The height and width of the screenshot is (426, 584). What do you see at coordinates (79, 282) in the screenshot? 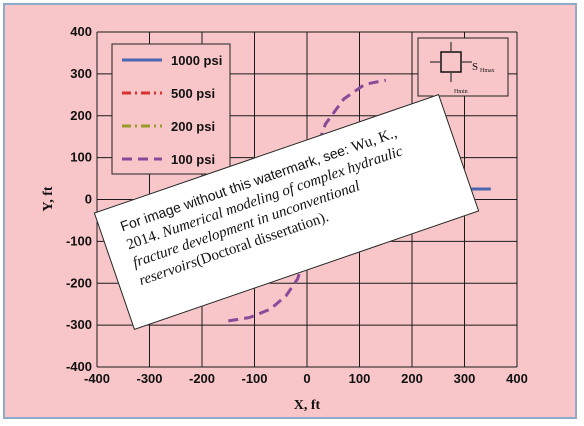
I see `y-tick-label: -200` at bounding box center [79, 282].